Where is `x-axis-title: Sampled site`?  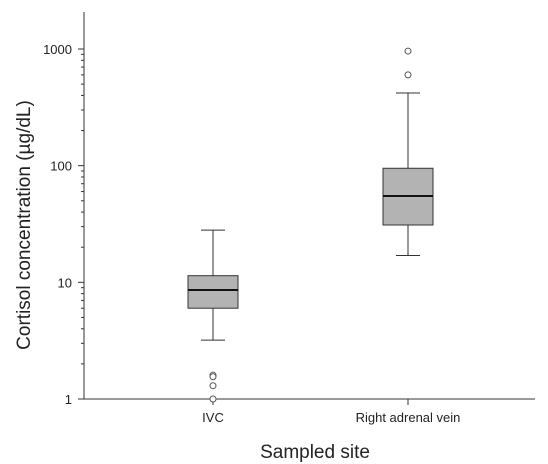
x-axis-title: Sampled site is located at coordinates (315, 452).